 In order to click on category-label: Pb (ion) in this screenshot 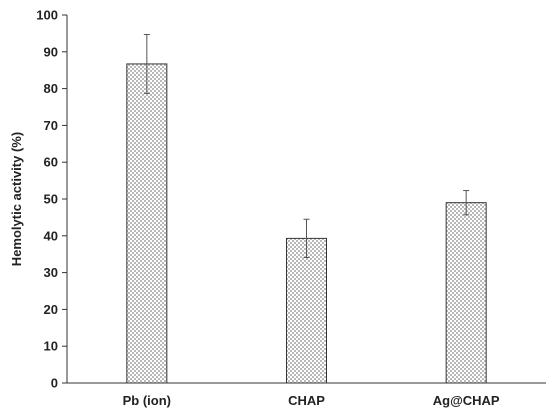, I will do `click(147, 400)`.